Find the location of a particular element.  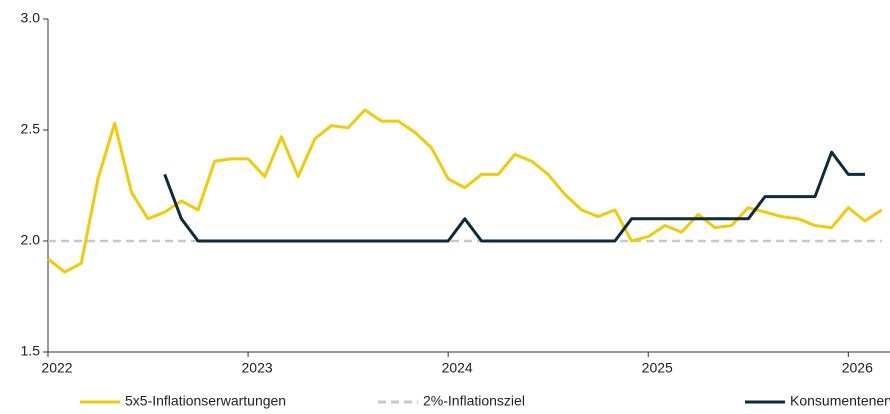

y-tick-label: 3.0 is located at coordinates (31, 18).